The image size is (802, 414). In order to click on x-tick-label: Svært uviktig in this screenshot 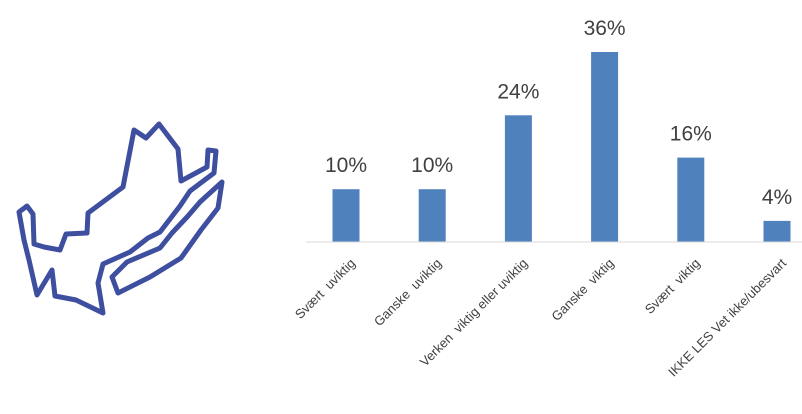, I will do `click(325, 289)`.